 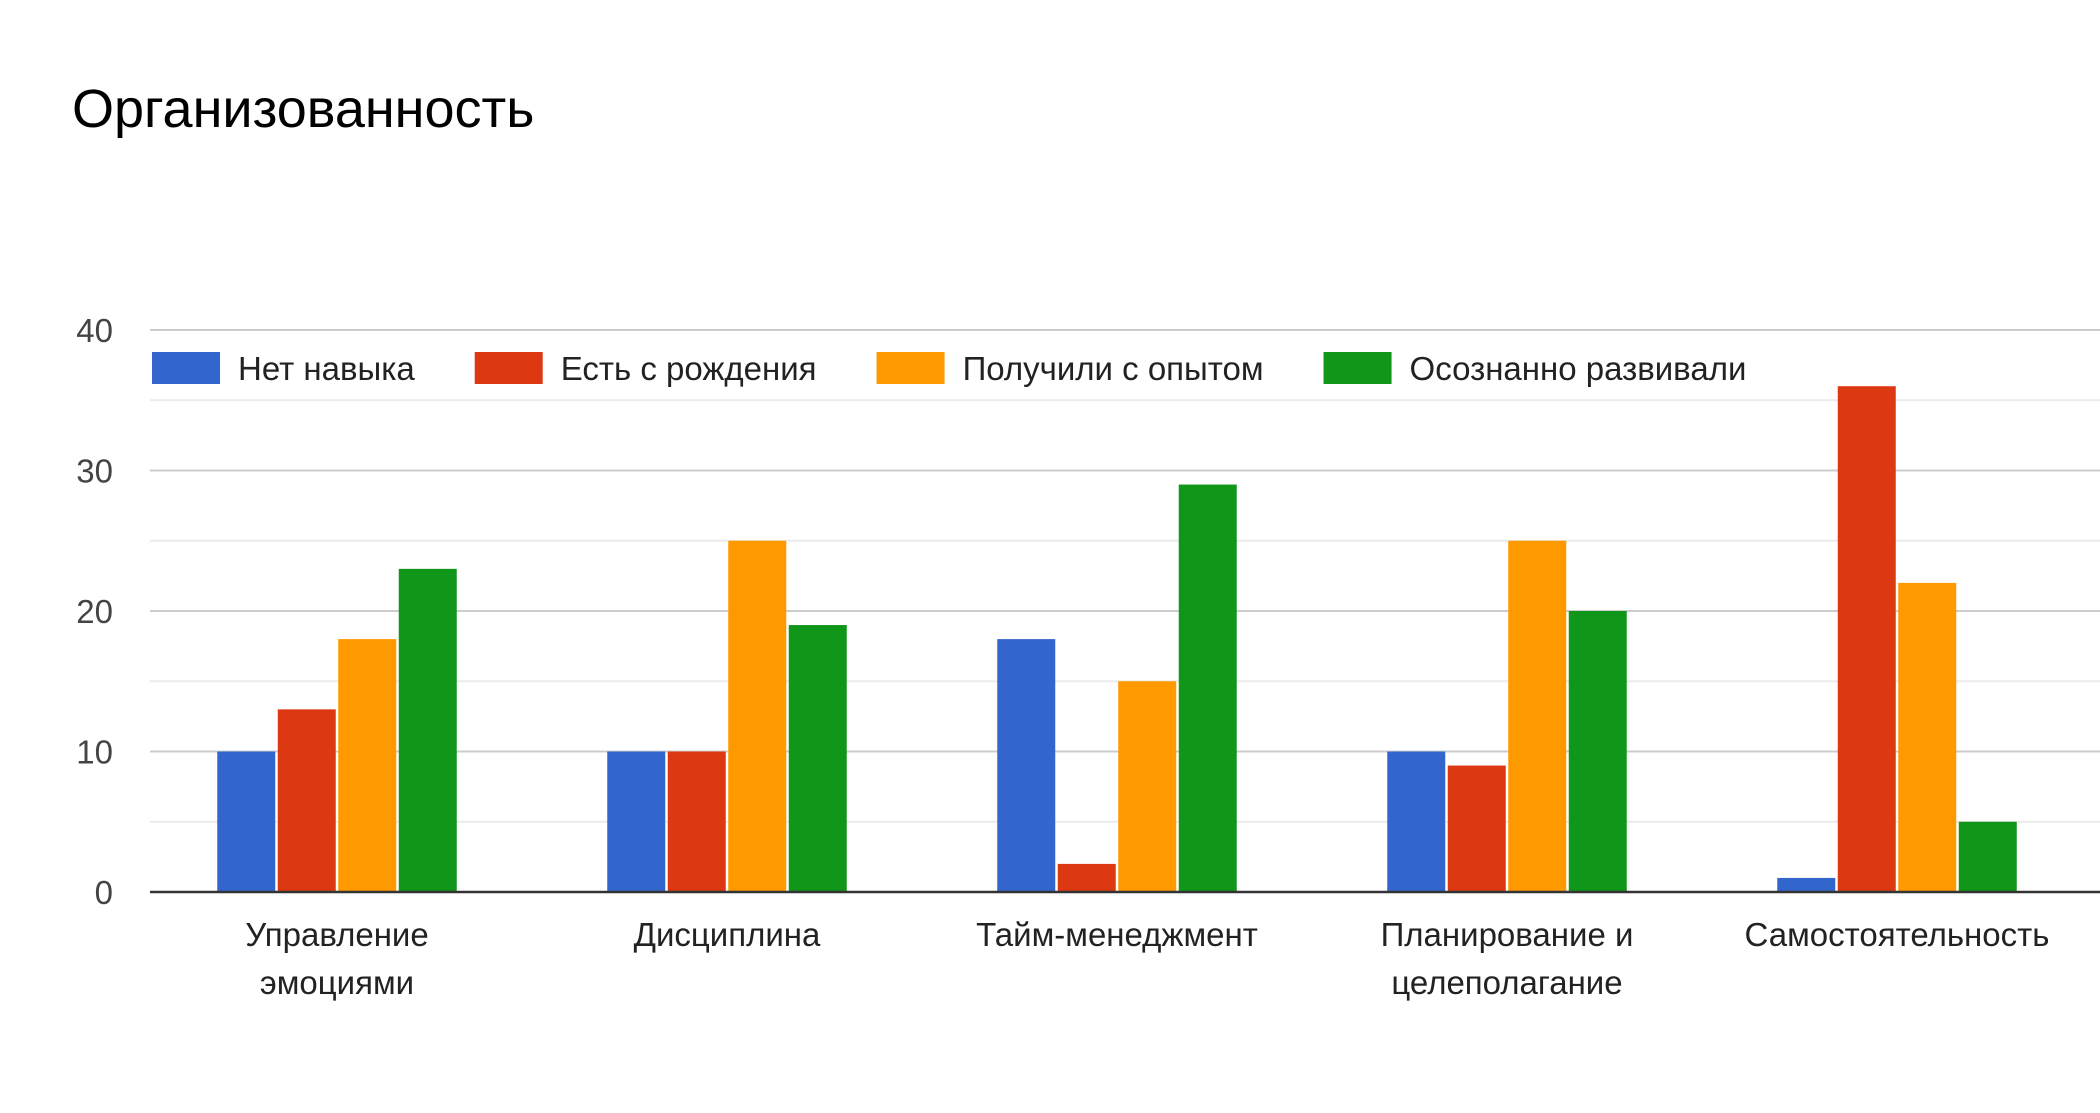 What do you see at coordinates (727, 934) in the screenshot?
I see `x-tick-label: Дисциплина` at bounding box center [727, 934].